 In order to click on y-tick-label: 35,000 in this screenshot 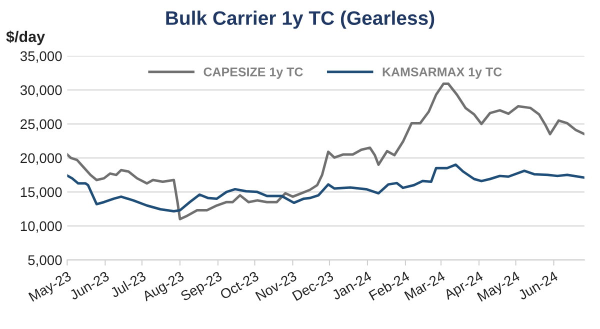, I will do `click(41, 57)`.